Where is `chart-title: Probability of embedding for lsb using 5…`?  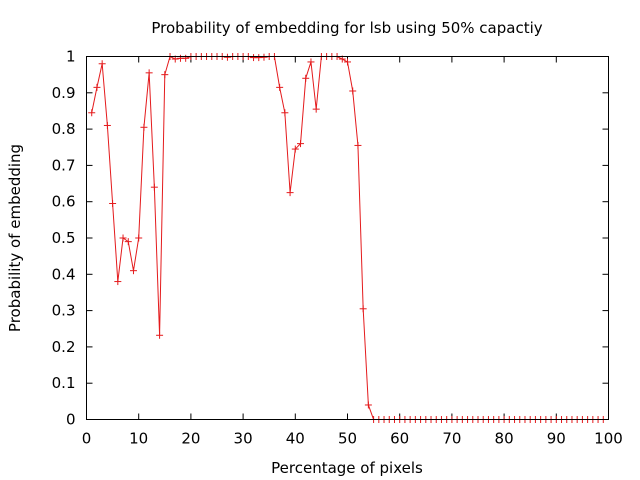
chart-title: Probability of embedding for lsb using 5… is located at coordinates (346, 28).